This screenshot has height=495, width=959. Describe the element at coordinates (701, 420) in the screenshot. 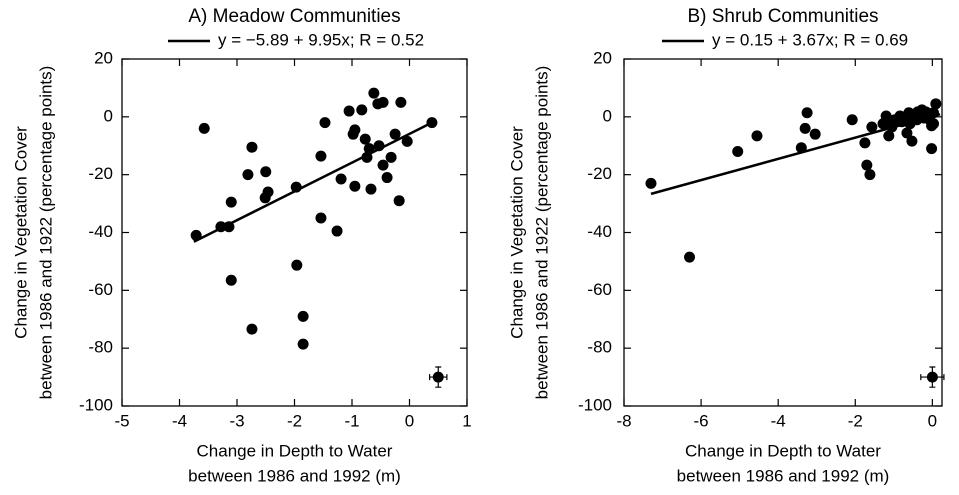

I see `x-tick-label: -6` at that location.